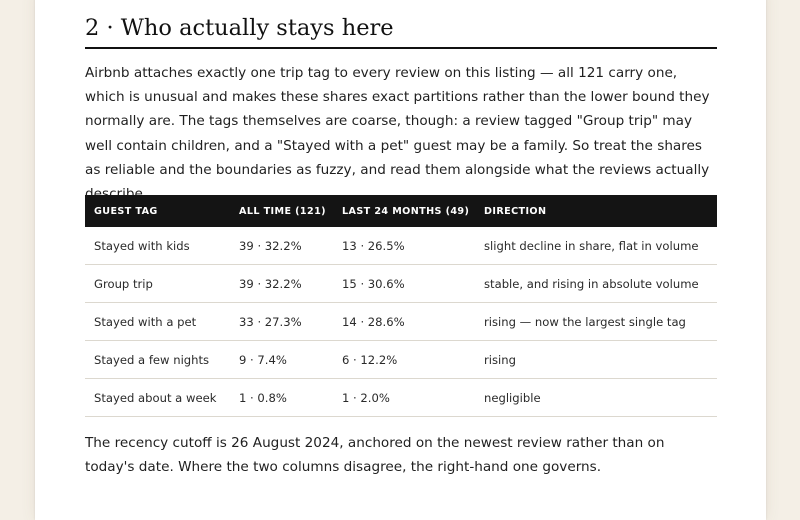 The width and height of the screenshot is (800, 520). I want to click on cell-guest-tag: Stayed with a pet, so click(157, 321).